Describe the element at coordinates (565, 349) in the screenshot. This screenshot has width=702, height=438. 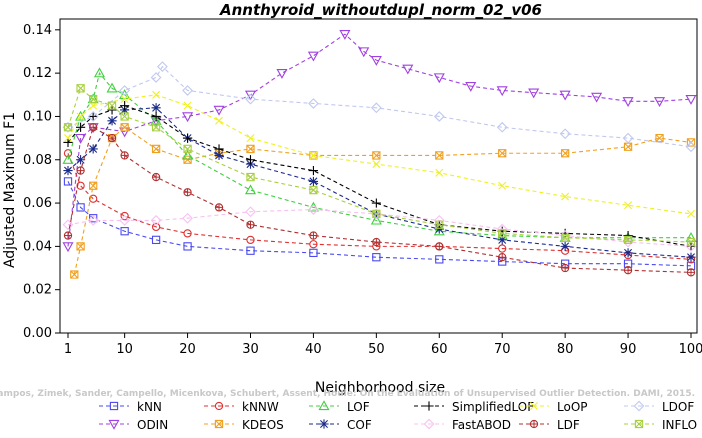
I see `x-tick-label: 80` at that location.